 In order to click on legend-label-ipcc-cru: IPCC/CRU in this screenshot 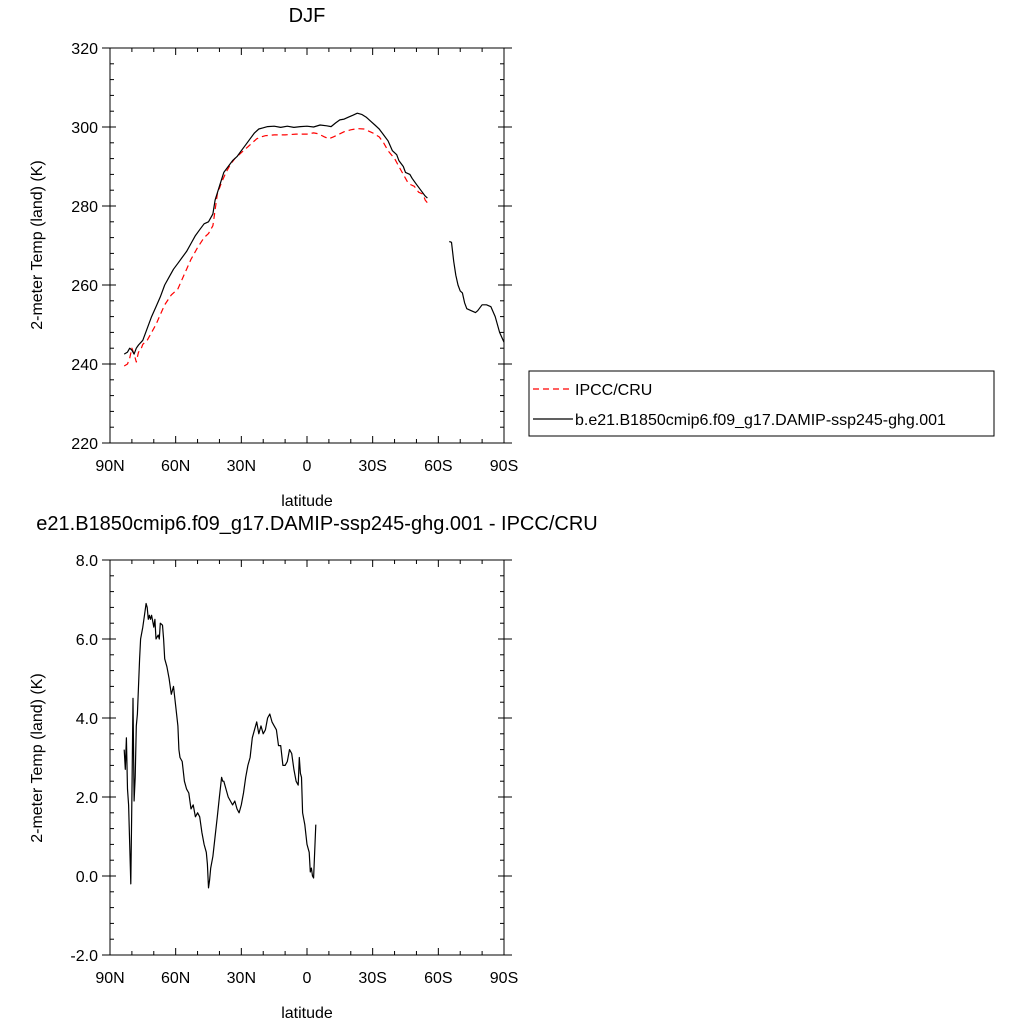, I will do `click(613, 390)`.